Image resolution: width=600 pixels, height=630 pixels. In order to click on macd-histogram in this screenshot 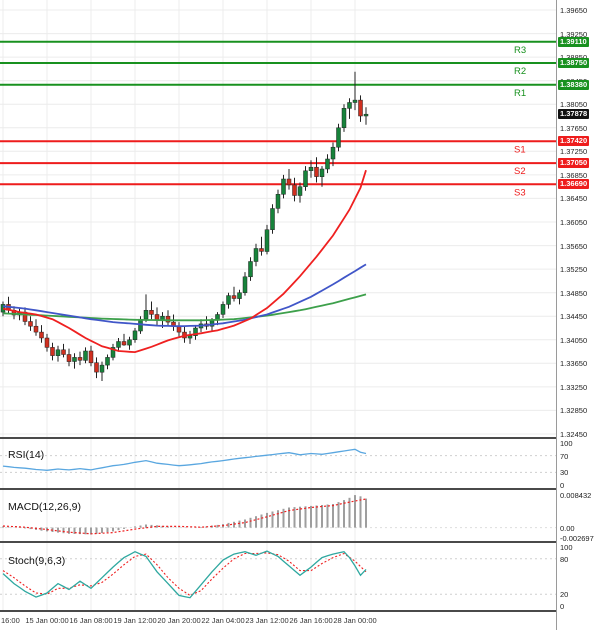, I will do `click(184, 515)`.